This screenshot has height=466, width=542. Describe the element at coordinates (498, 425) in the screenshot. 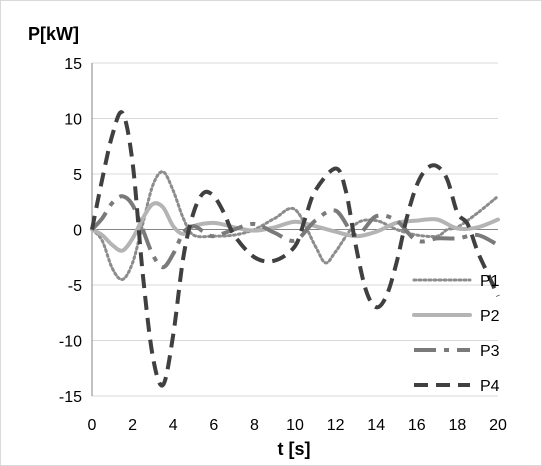

I see `x-tick-label: 20` at that location.